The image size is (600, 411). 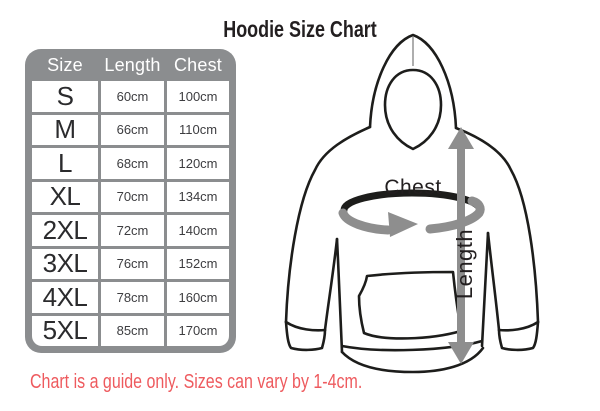 I want to click on body-right-edge, so click(x=485, y=289).